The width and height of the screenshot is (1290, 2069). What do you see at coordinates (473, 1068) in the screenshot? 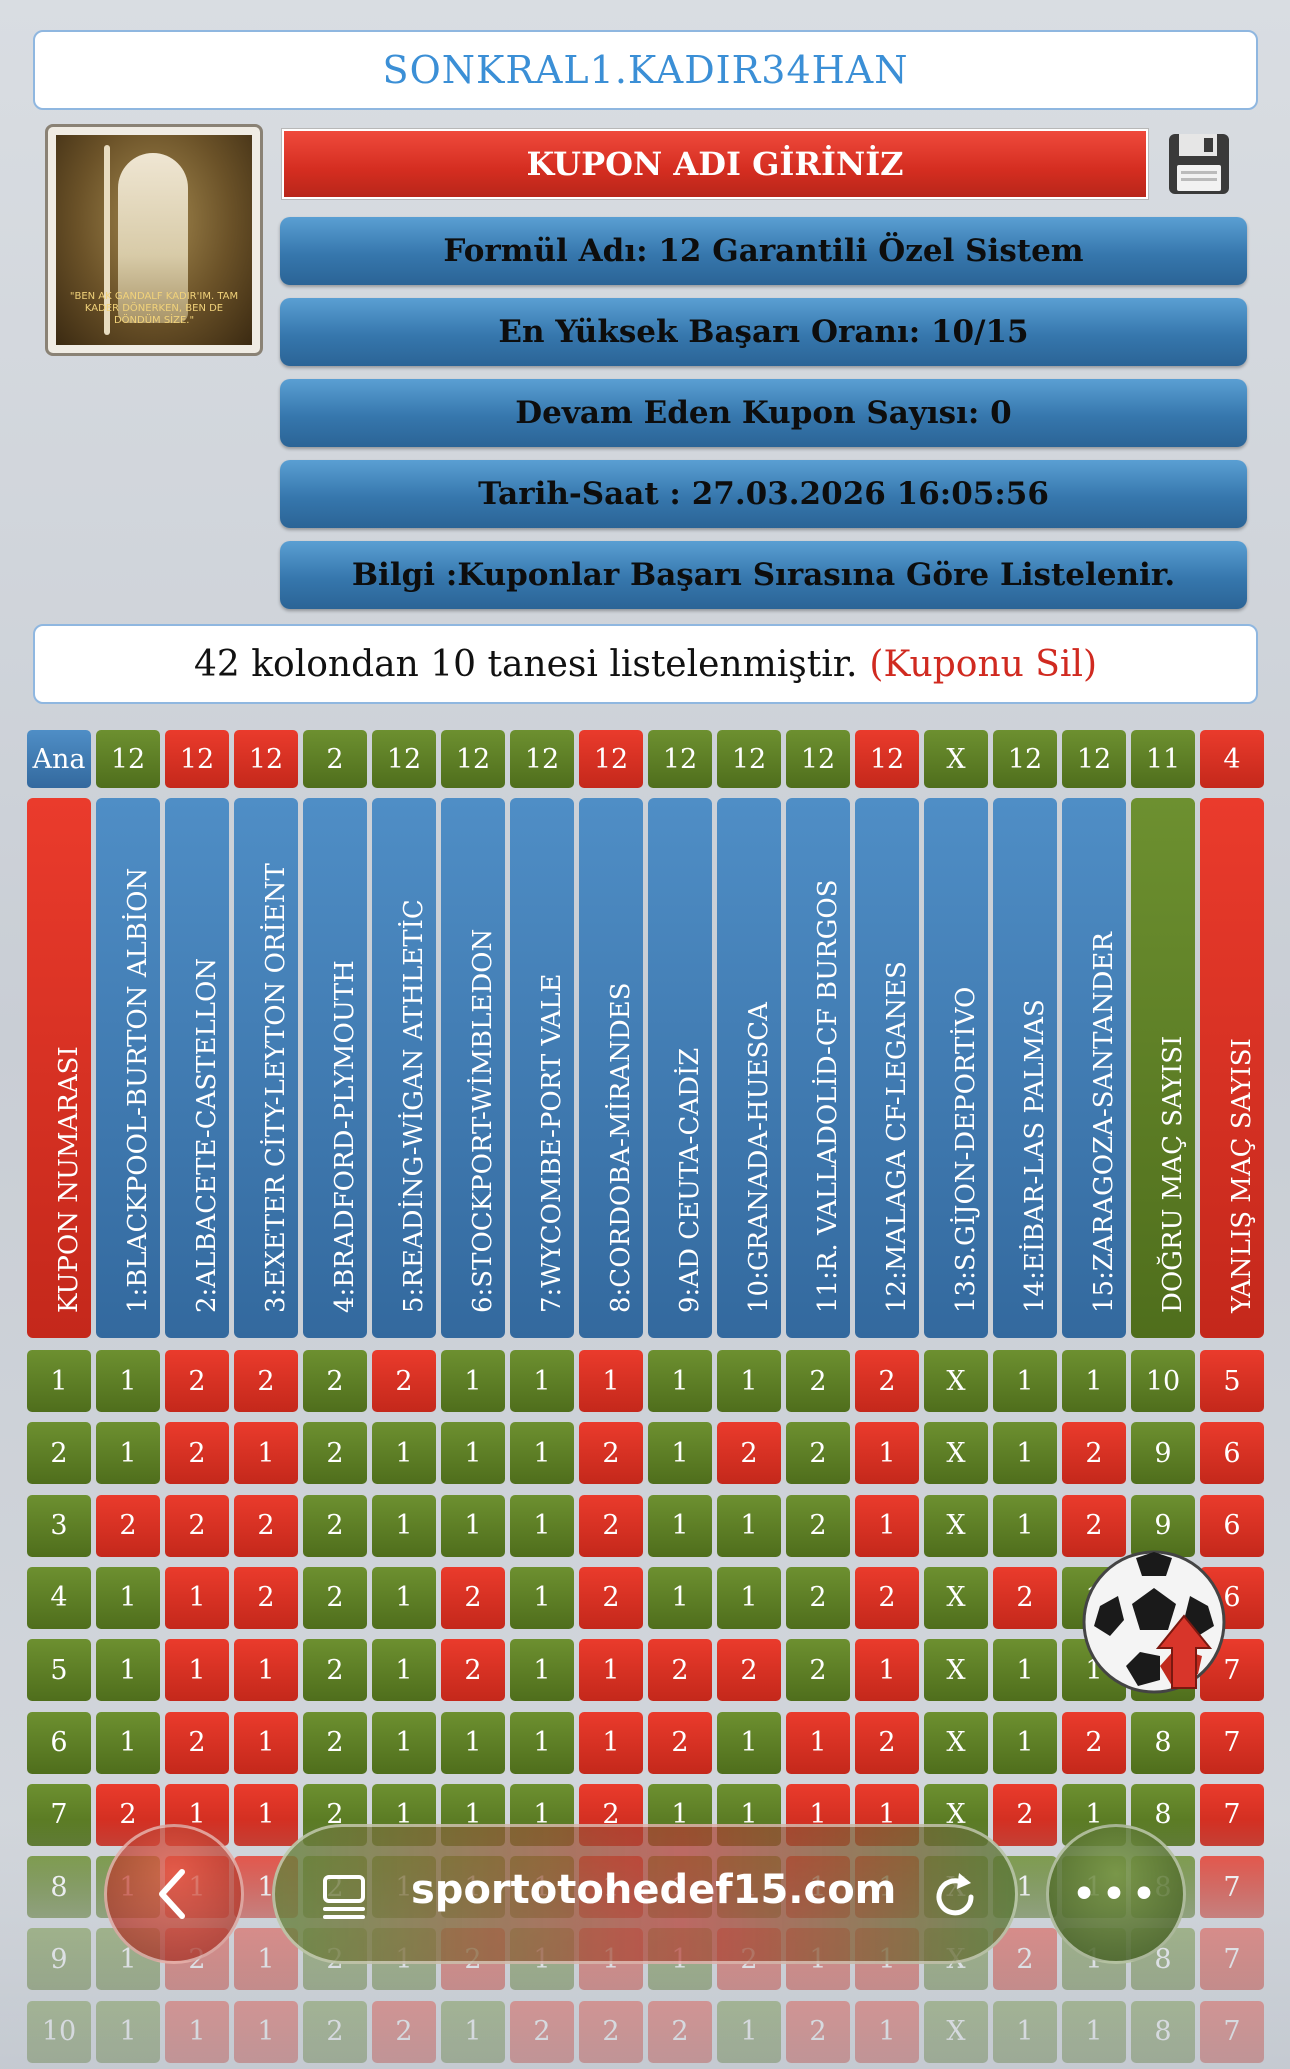
I see `column-header: 6:STOCKPORT-WİMBLEDON` at bounding box center [473, 1068].